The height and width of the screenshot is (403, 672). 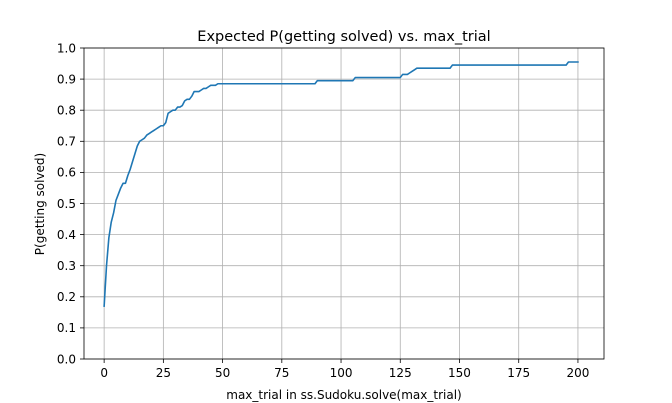 I want to click on x-tick-label: 100, so click(x=341, y=373).